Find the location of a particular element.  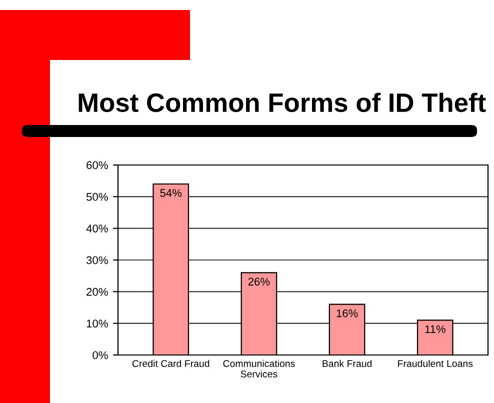

x-tick-label: Credit Card Fraud is located at coordinates (171, 363).